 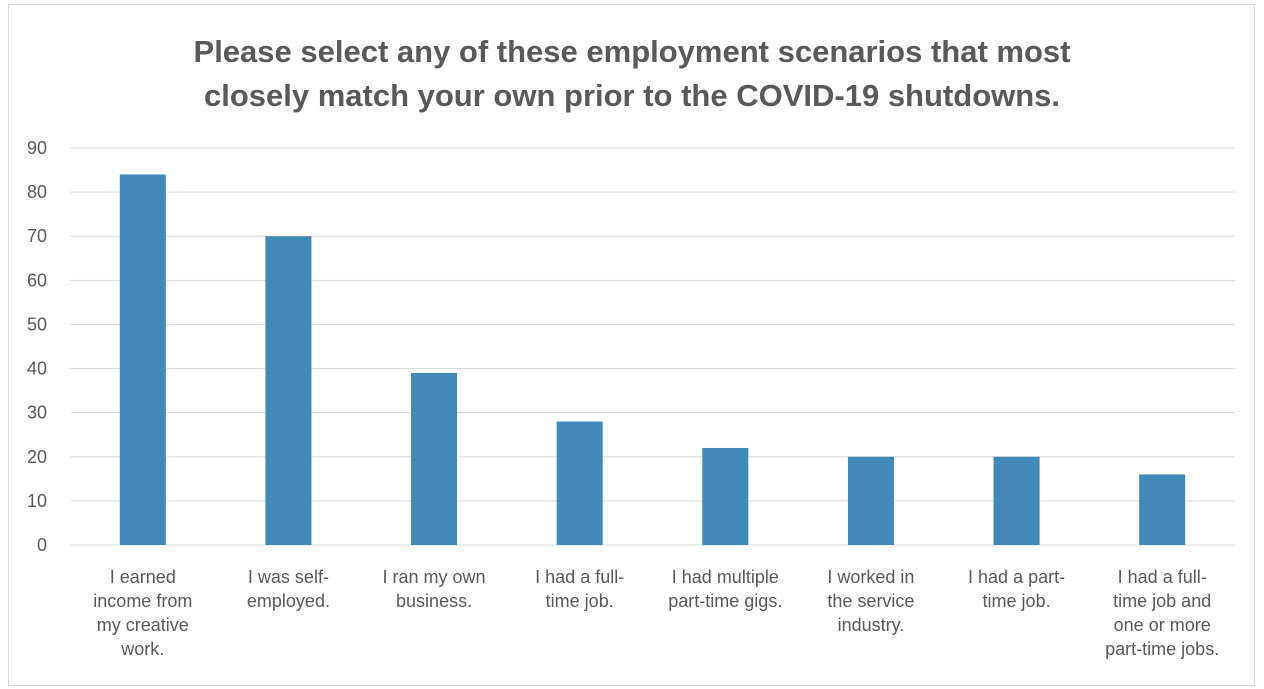 What do you see at coordinates (1162, 577) in the screenshot?
I see `x-tick-label-8-line-1: I had a full-` at bounding box center [1162, 577].